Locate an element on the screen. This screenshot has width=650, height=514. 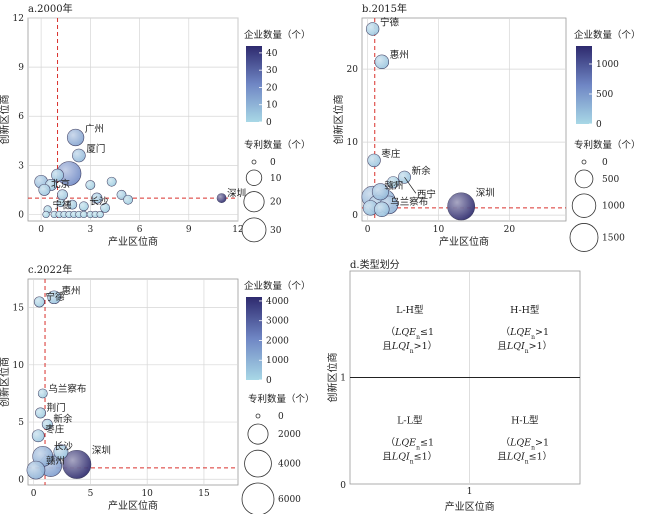
panel-title: c.2022年 is located at coordinates (50, 269).